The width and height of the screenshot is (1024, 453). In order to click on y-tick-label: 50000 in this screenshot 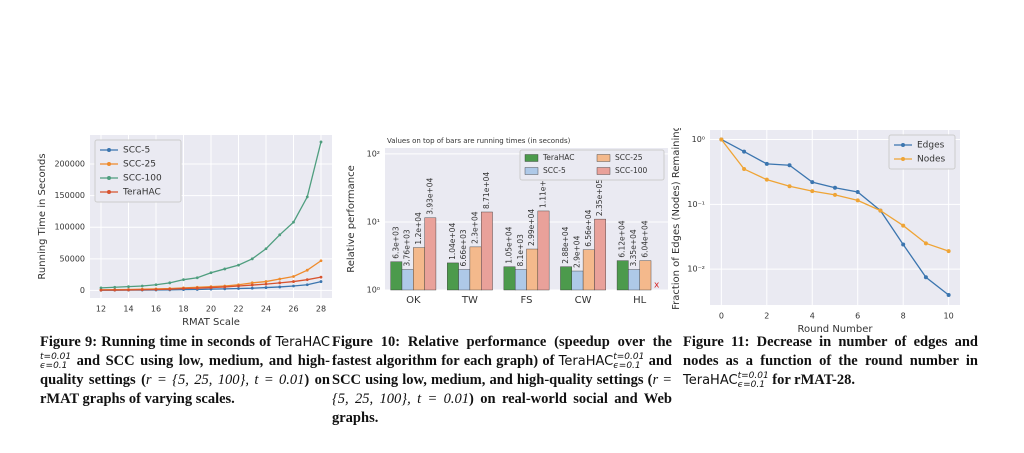, I will do `click(72, 258)`.